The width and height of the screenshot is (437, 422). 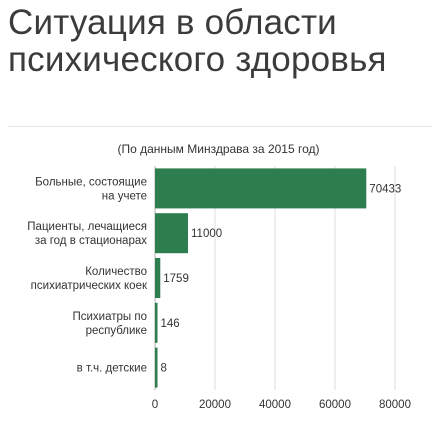 I want to click on value-label: 70433, so click(x=385, y=189).